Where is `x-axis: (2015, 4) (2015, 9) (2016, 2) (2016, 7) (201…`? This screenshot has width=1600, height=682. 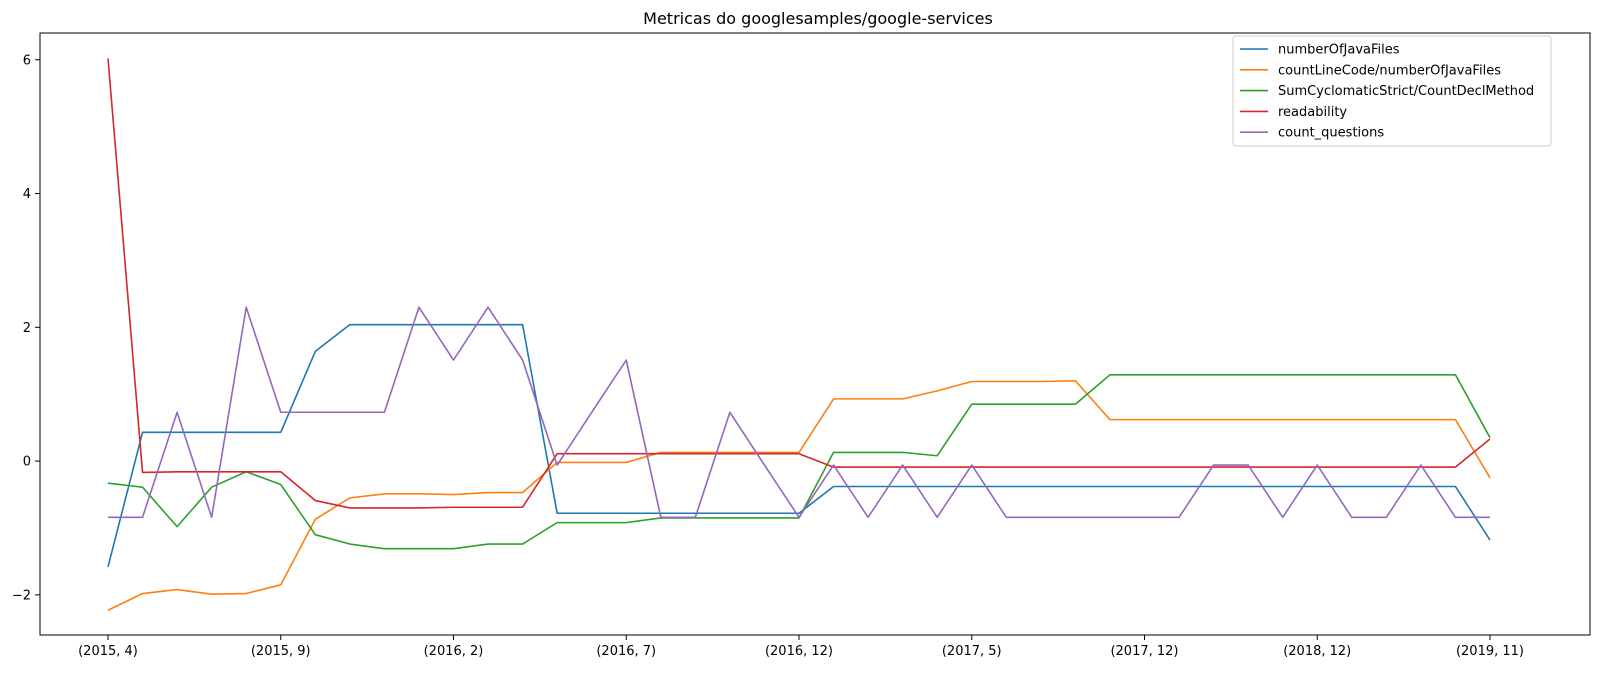
x-axis: (2015, 4) (2015, 9) (2016, 2) (2016, 7) (201… is located at coordinates (801, 647).